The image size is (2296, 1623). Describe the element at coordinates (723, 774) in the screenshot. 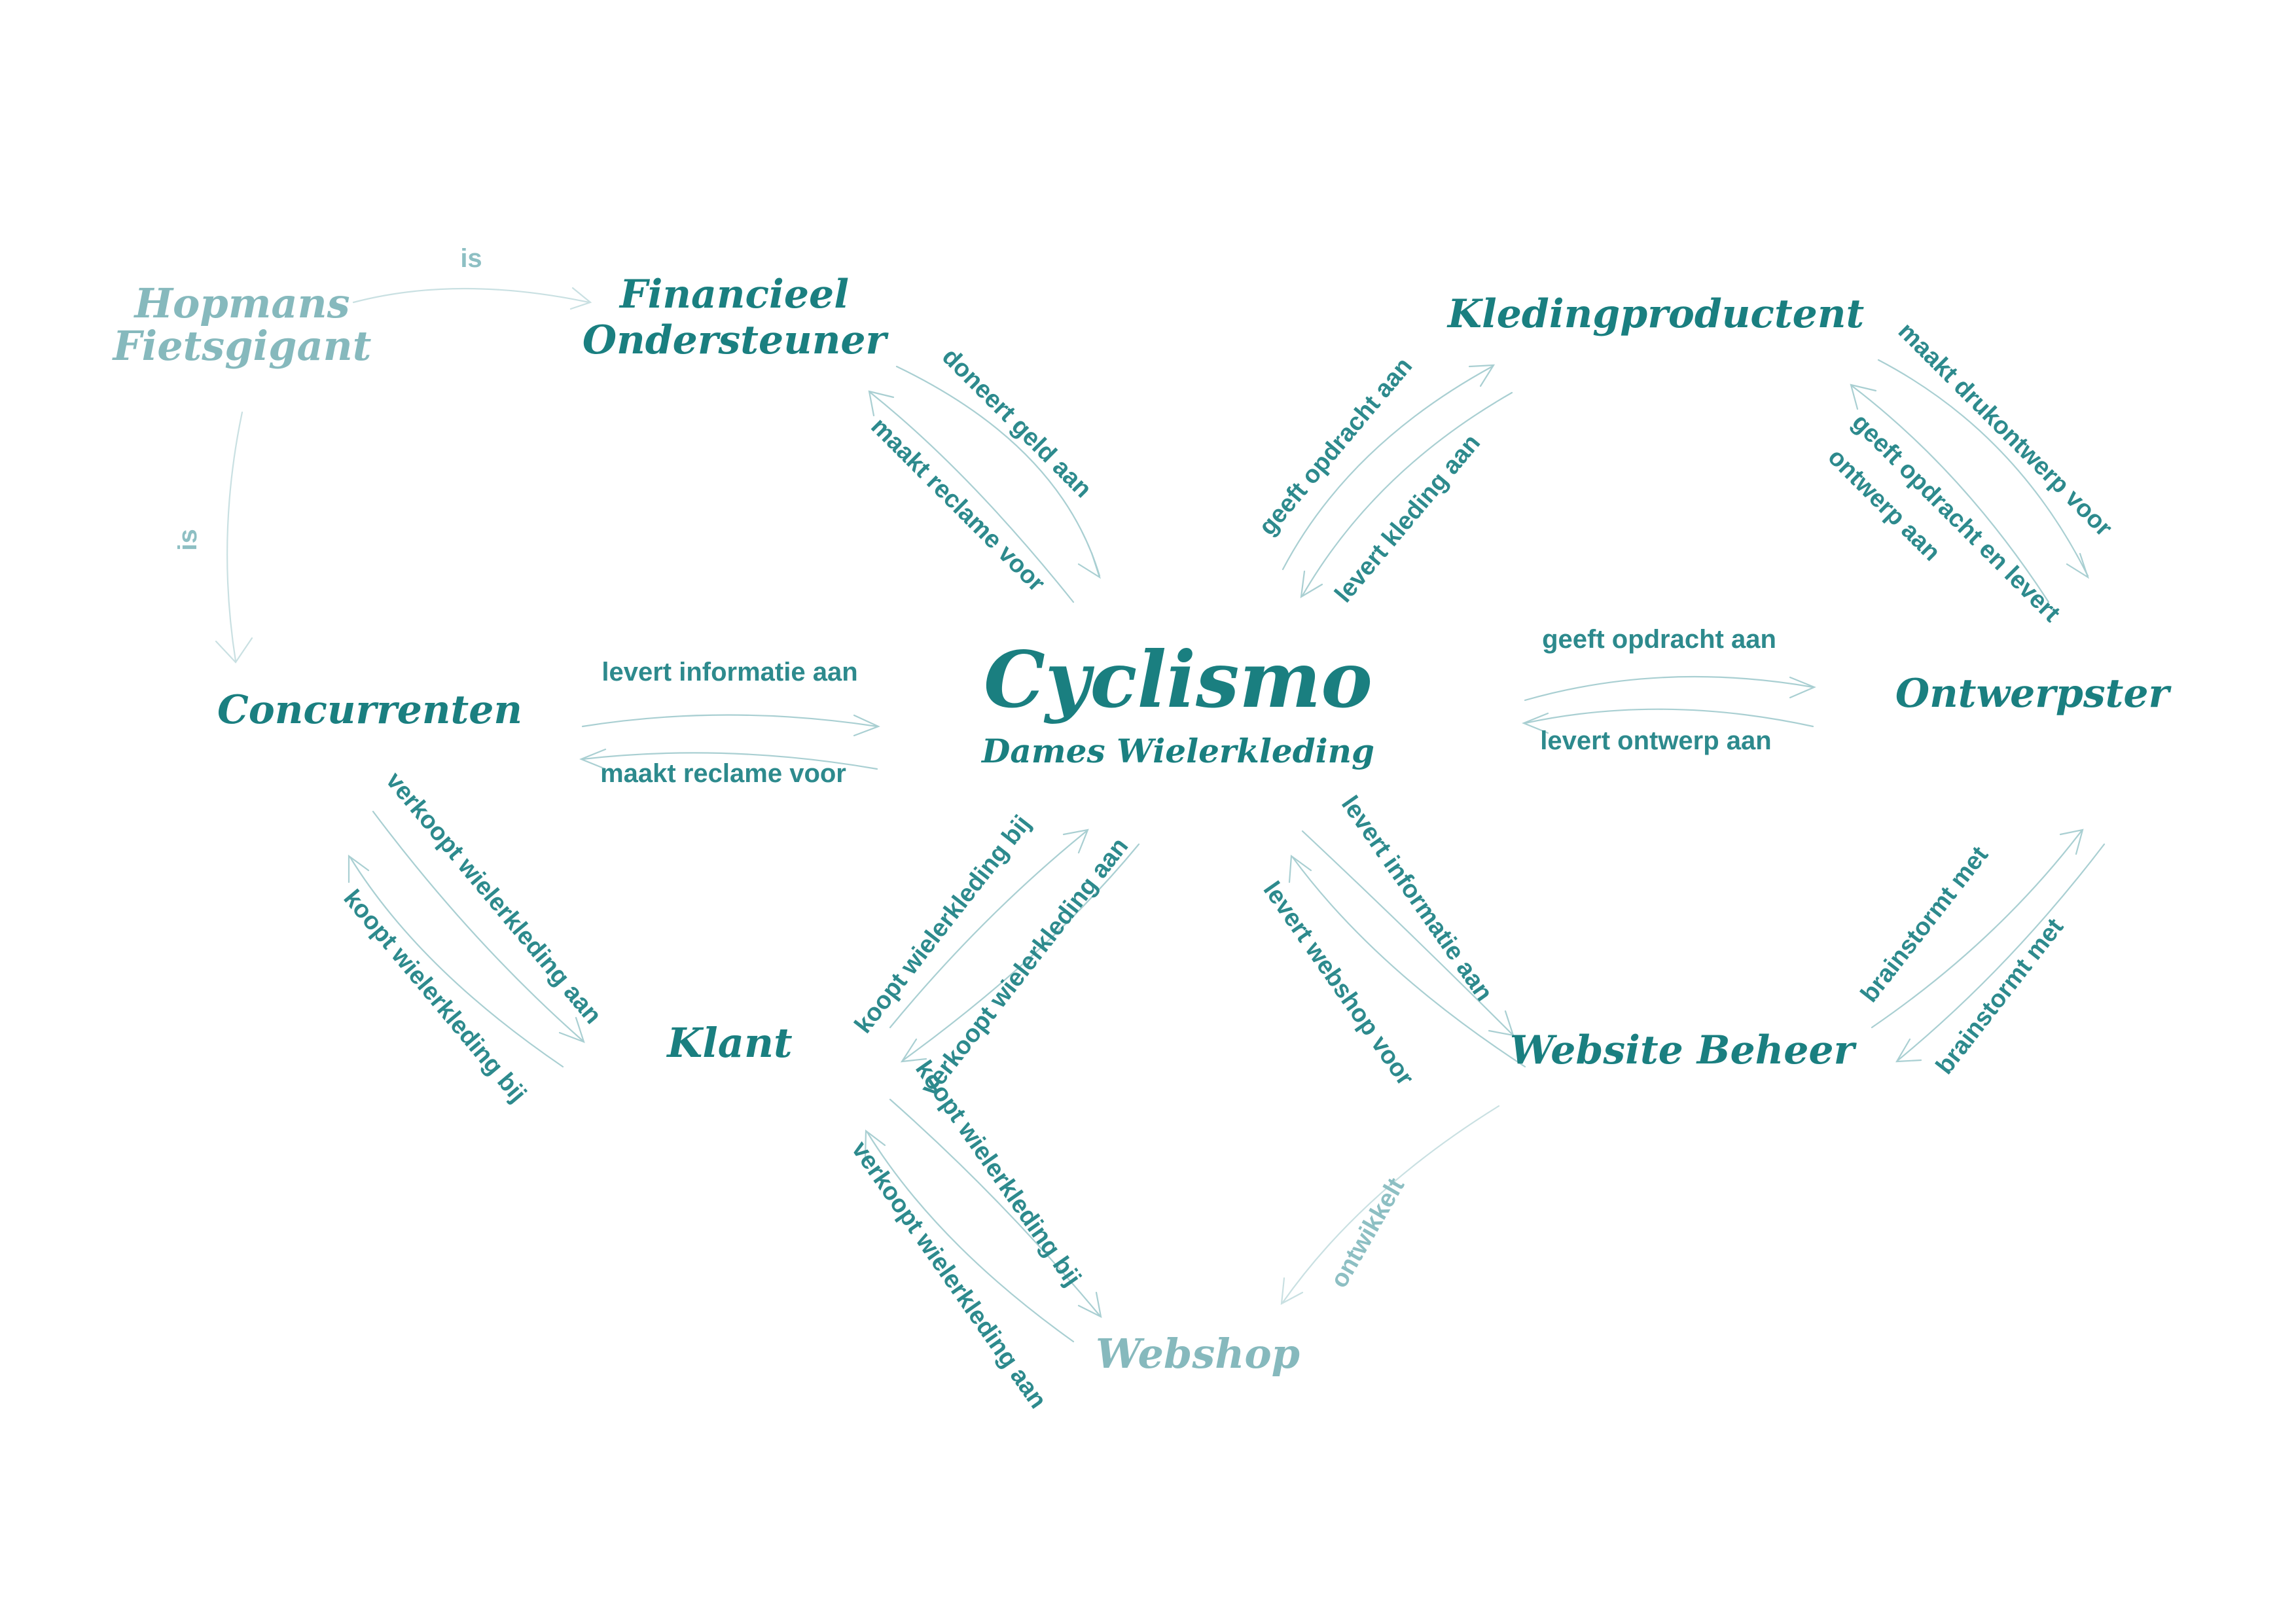

I see `label-maakt-reclame-voor-conc: maakt reclame voor` at that location.